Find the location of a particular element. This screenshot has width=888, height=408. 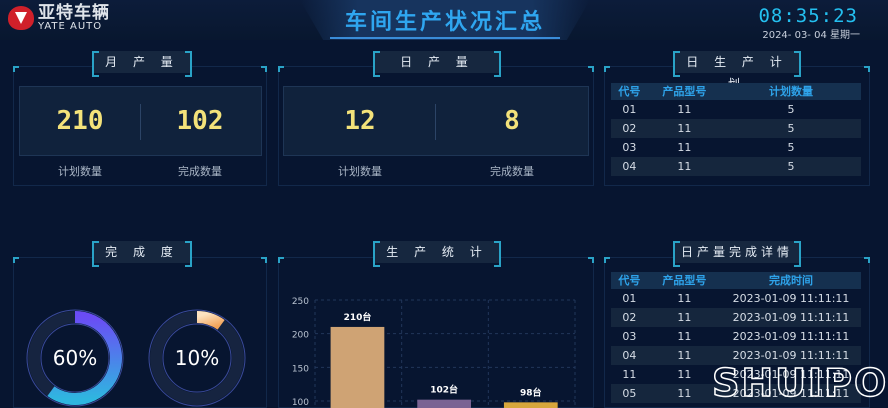

daily-title: 日 产 量 is located at coordinates (437, 64).